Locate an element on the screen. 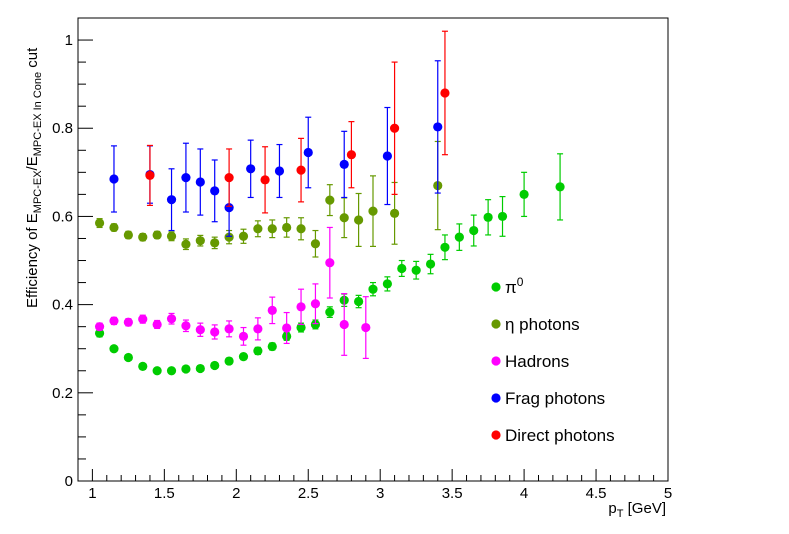 The height and width of the screenshot is (534, 789). x-tick-label: 3 is located at coordinates (380, 493).